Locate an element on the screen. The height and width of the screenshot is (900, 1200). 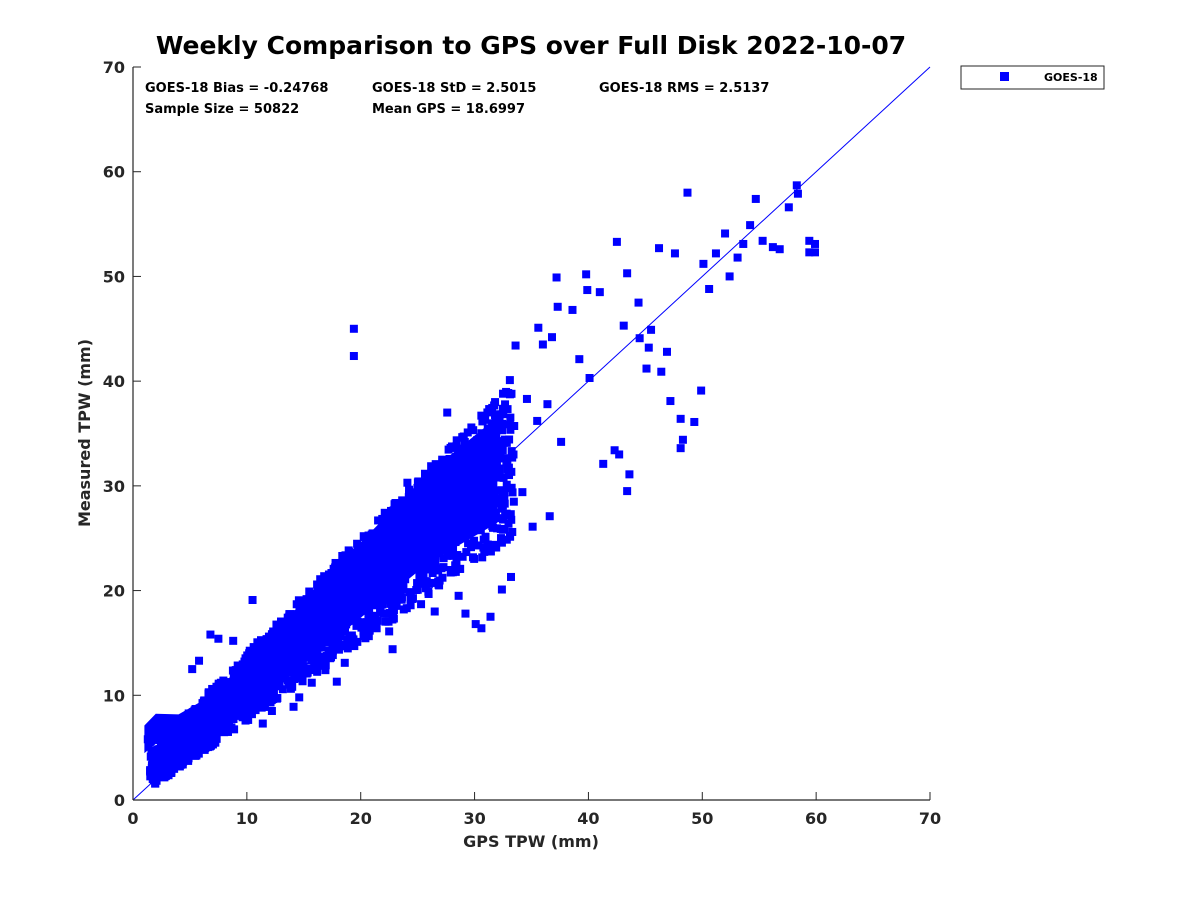
stat-text: GOES-18 StD = 2.5015 is located at coordinates (454, 88).